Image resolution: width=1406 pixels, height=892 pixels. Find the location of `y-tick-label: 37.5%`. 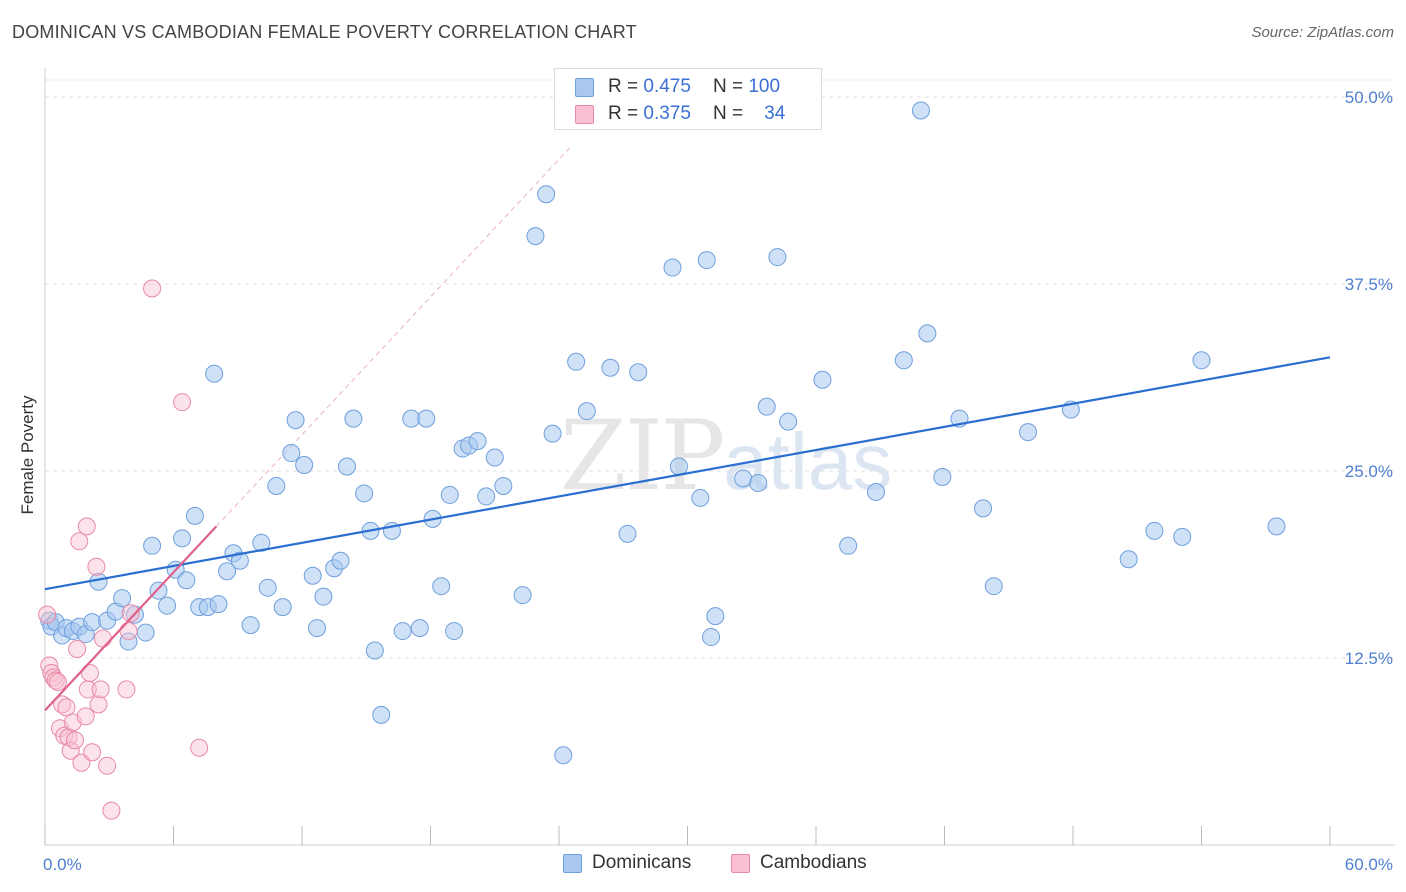

y-tick-label: 37.5% is located at coordinates (1369, 284).